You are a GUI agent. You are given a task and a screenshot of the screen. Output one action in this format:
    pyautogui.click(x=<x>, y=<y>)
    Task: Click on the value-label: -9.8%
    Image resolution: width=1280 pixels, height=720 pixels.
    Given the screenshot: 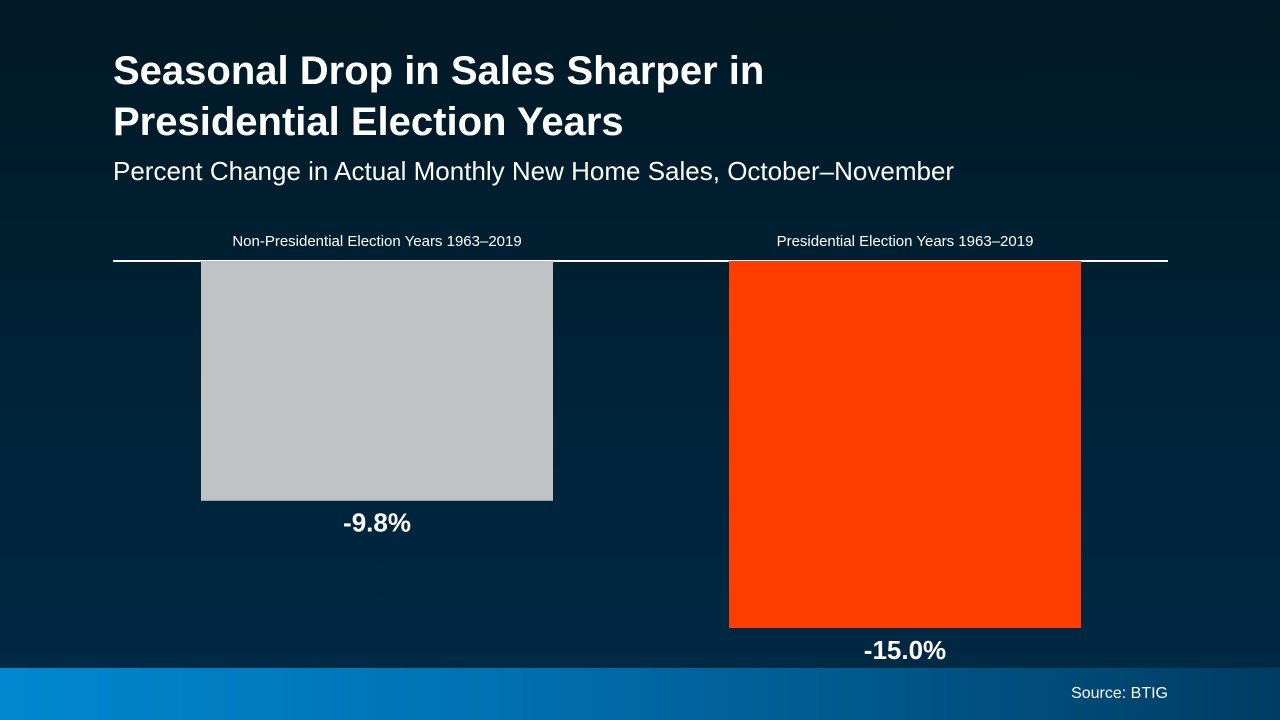 What is the action you would take?
    pyautogui.click(x=377, y=523)
    